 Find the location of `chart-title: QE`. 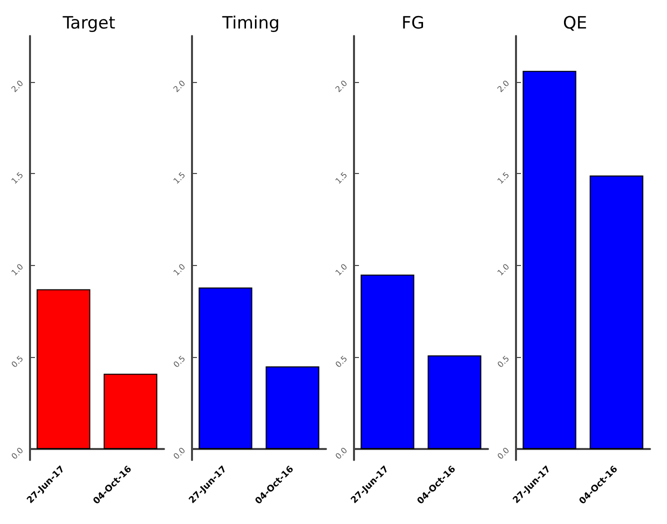

chart-title: QE is located at coordinates (575, 24).